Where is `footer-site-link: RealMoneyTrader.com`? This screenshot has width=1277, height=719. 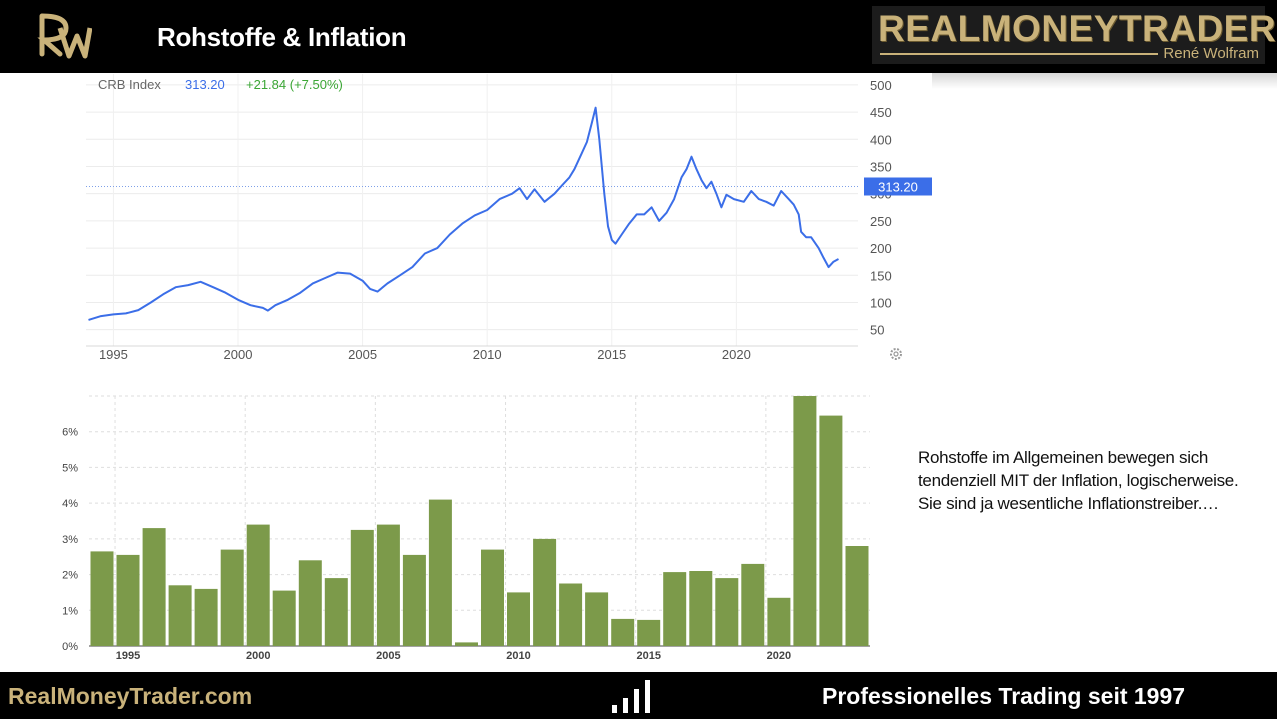
footer-site-link: RealMoneyTrader.com is located at coordinates (130, 696).